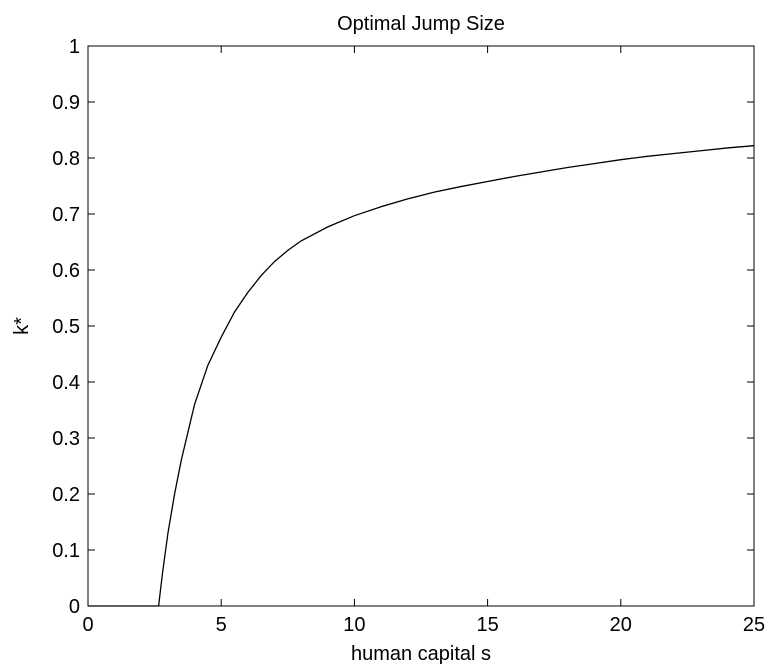 The image size is (771, 671). I want to click on x-axis-label: human capital s, so click(421, 654).